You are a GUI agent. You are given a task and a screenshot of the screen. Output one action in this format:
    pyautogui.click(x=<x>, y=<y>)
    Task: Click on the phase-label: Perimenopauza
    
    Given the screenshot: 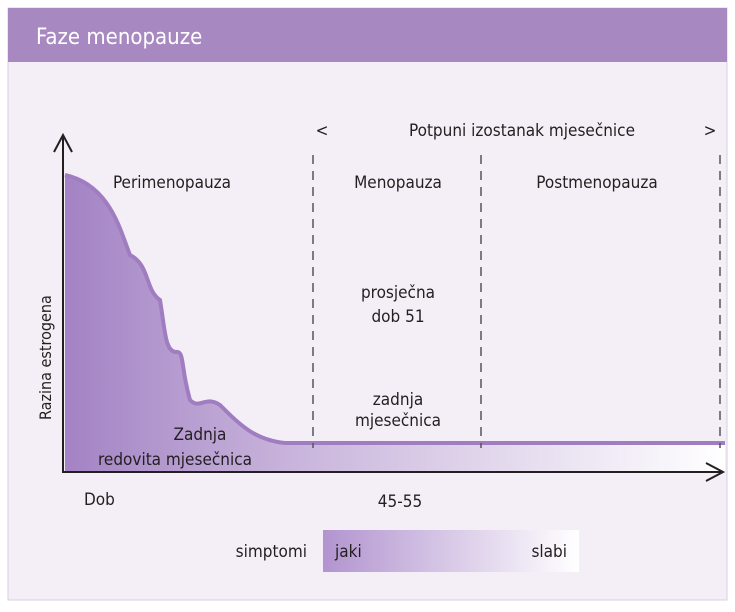 What is the action you would take?
    pyautogui.click(x=172, y=183)
    